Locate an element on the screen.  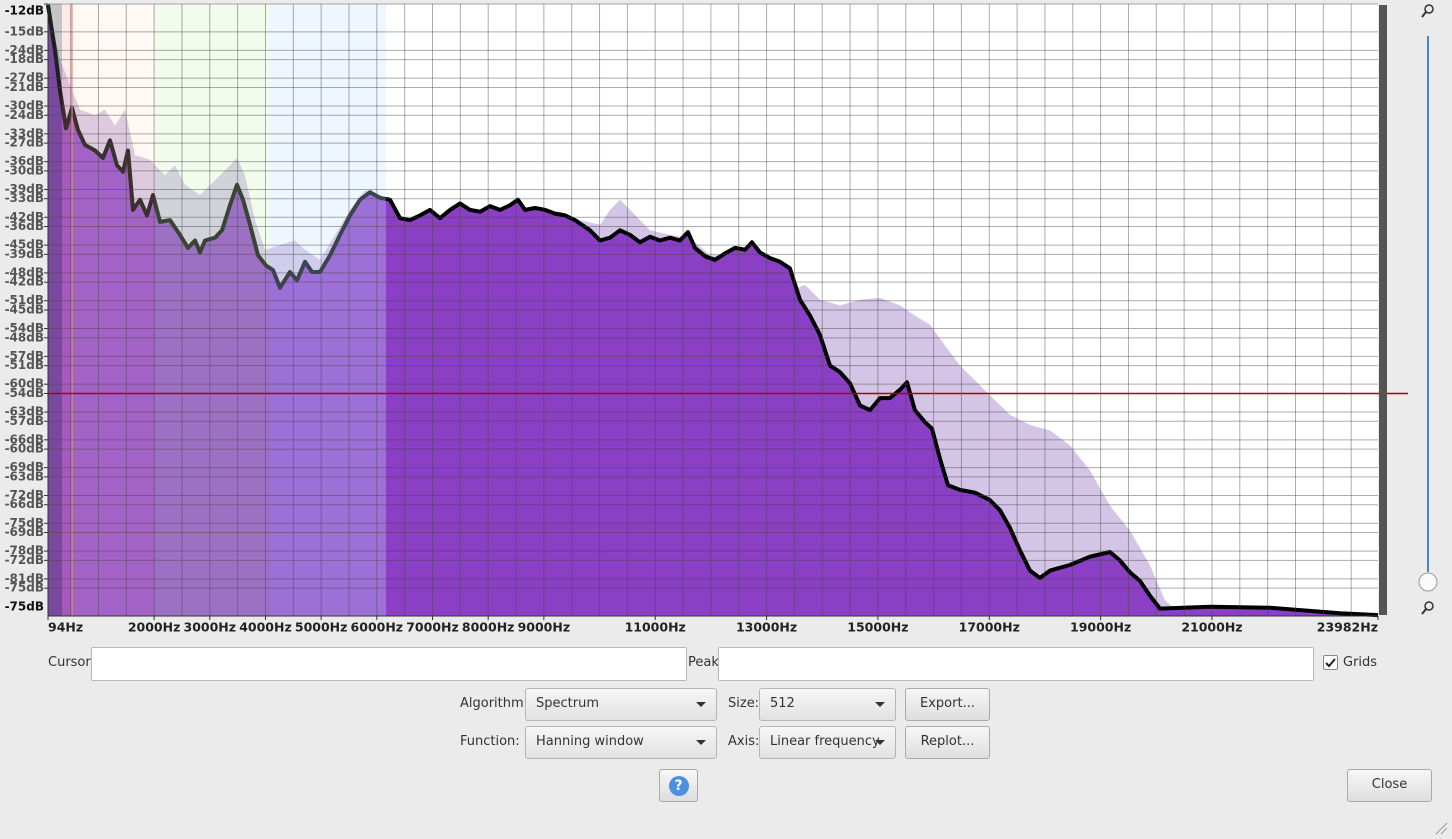
close-button: Close is located at coordinates (1389, 785).